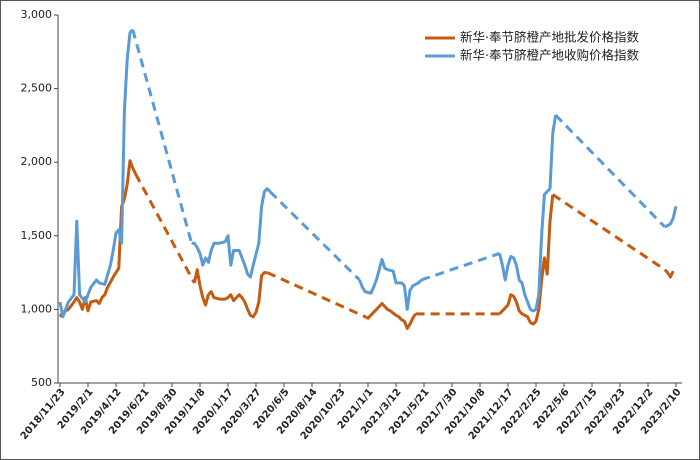 The width and height of the screenshot is (700, 460). I want to click on legend-label: 新华·奉节脐橙产地收购价格指数, so click(549, 55).